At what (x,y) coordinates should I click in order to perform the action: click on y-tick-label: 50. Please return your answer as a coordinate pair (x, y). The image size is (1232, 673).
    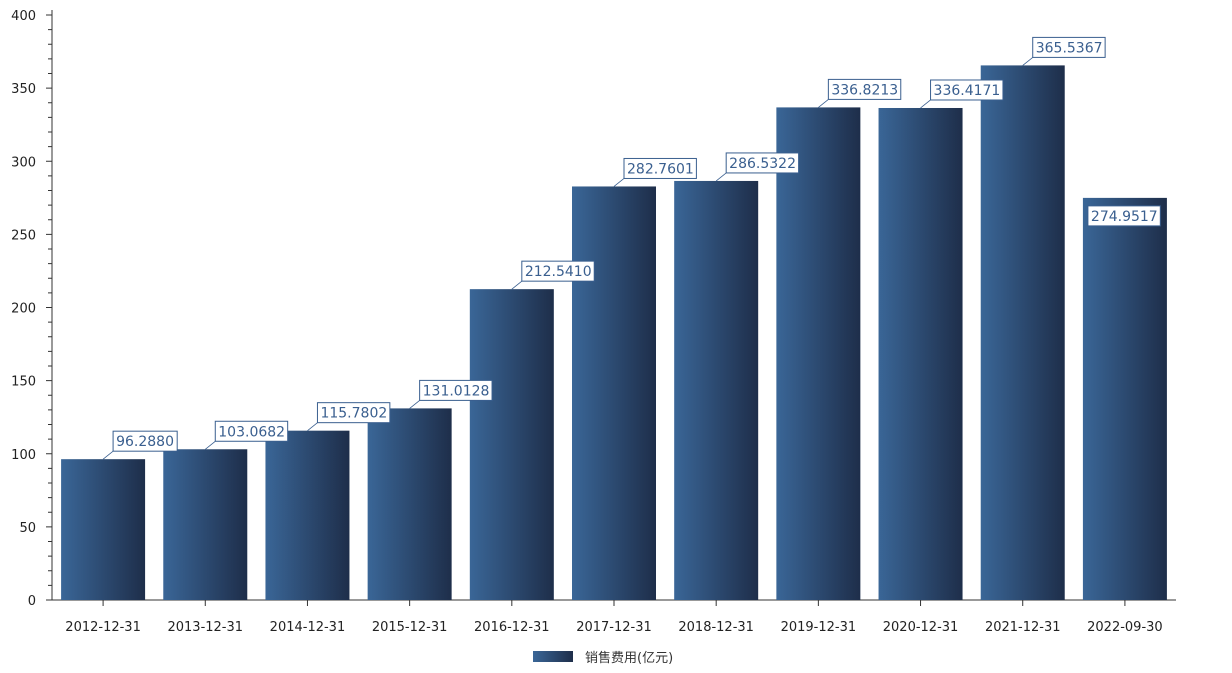
    Looking at the image, I should click on (27, 528).